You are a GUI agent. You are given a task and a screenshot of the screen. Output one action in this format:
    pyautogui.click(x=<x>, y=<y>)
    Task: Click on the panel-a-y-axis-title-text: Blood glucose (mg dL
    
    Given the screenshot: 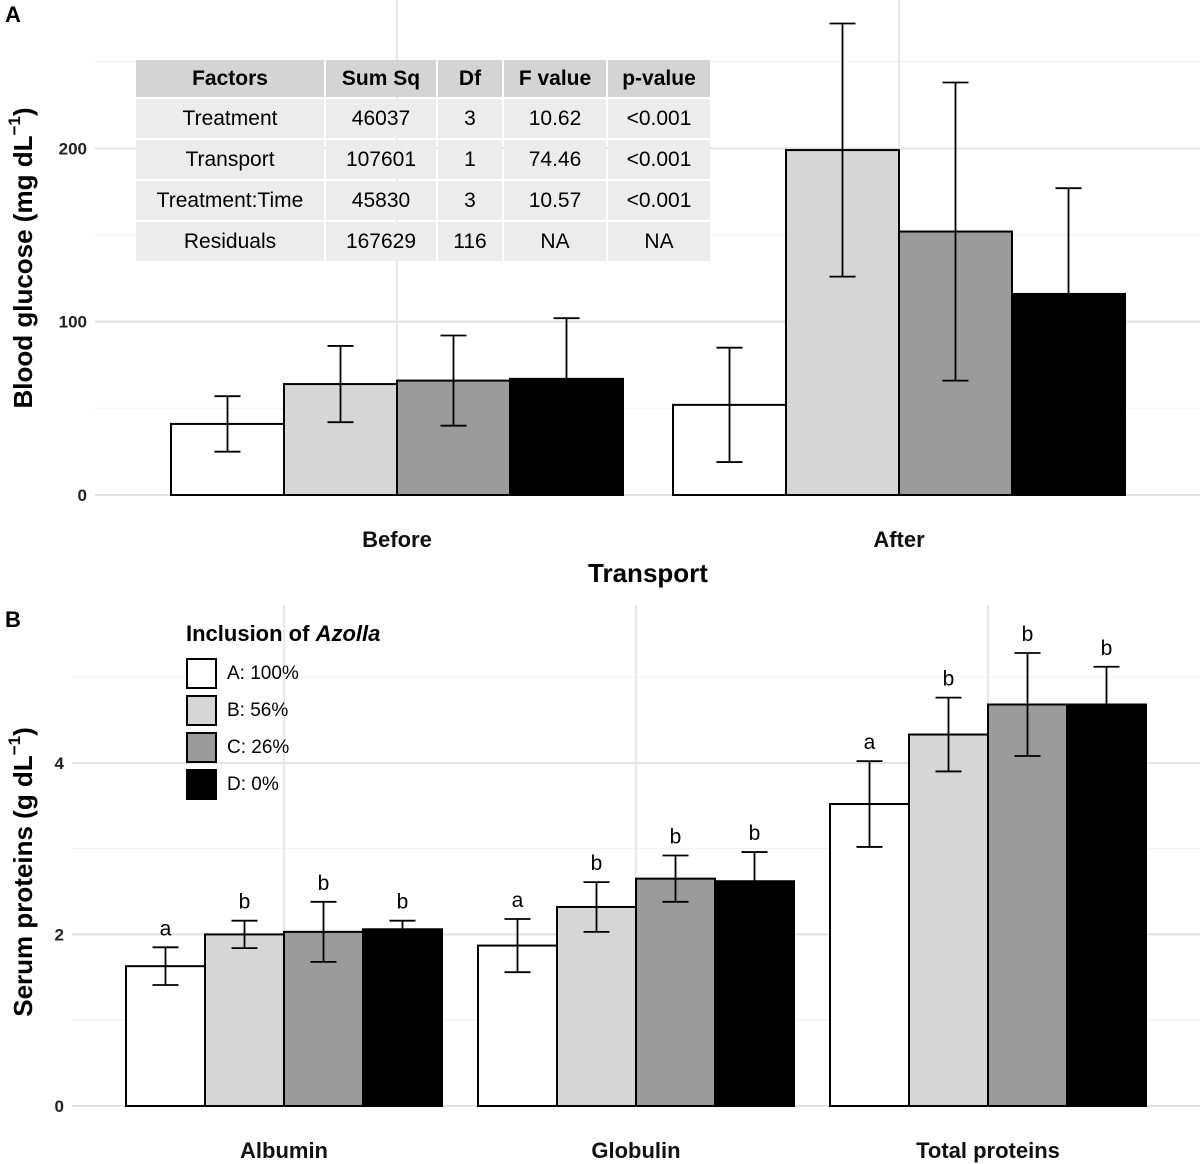 What is the action you would take?
    pyautogui.click(x=23, y=271)
    